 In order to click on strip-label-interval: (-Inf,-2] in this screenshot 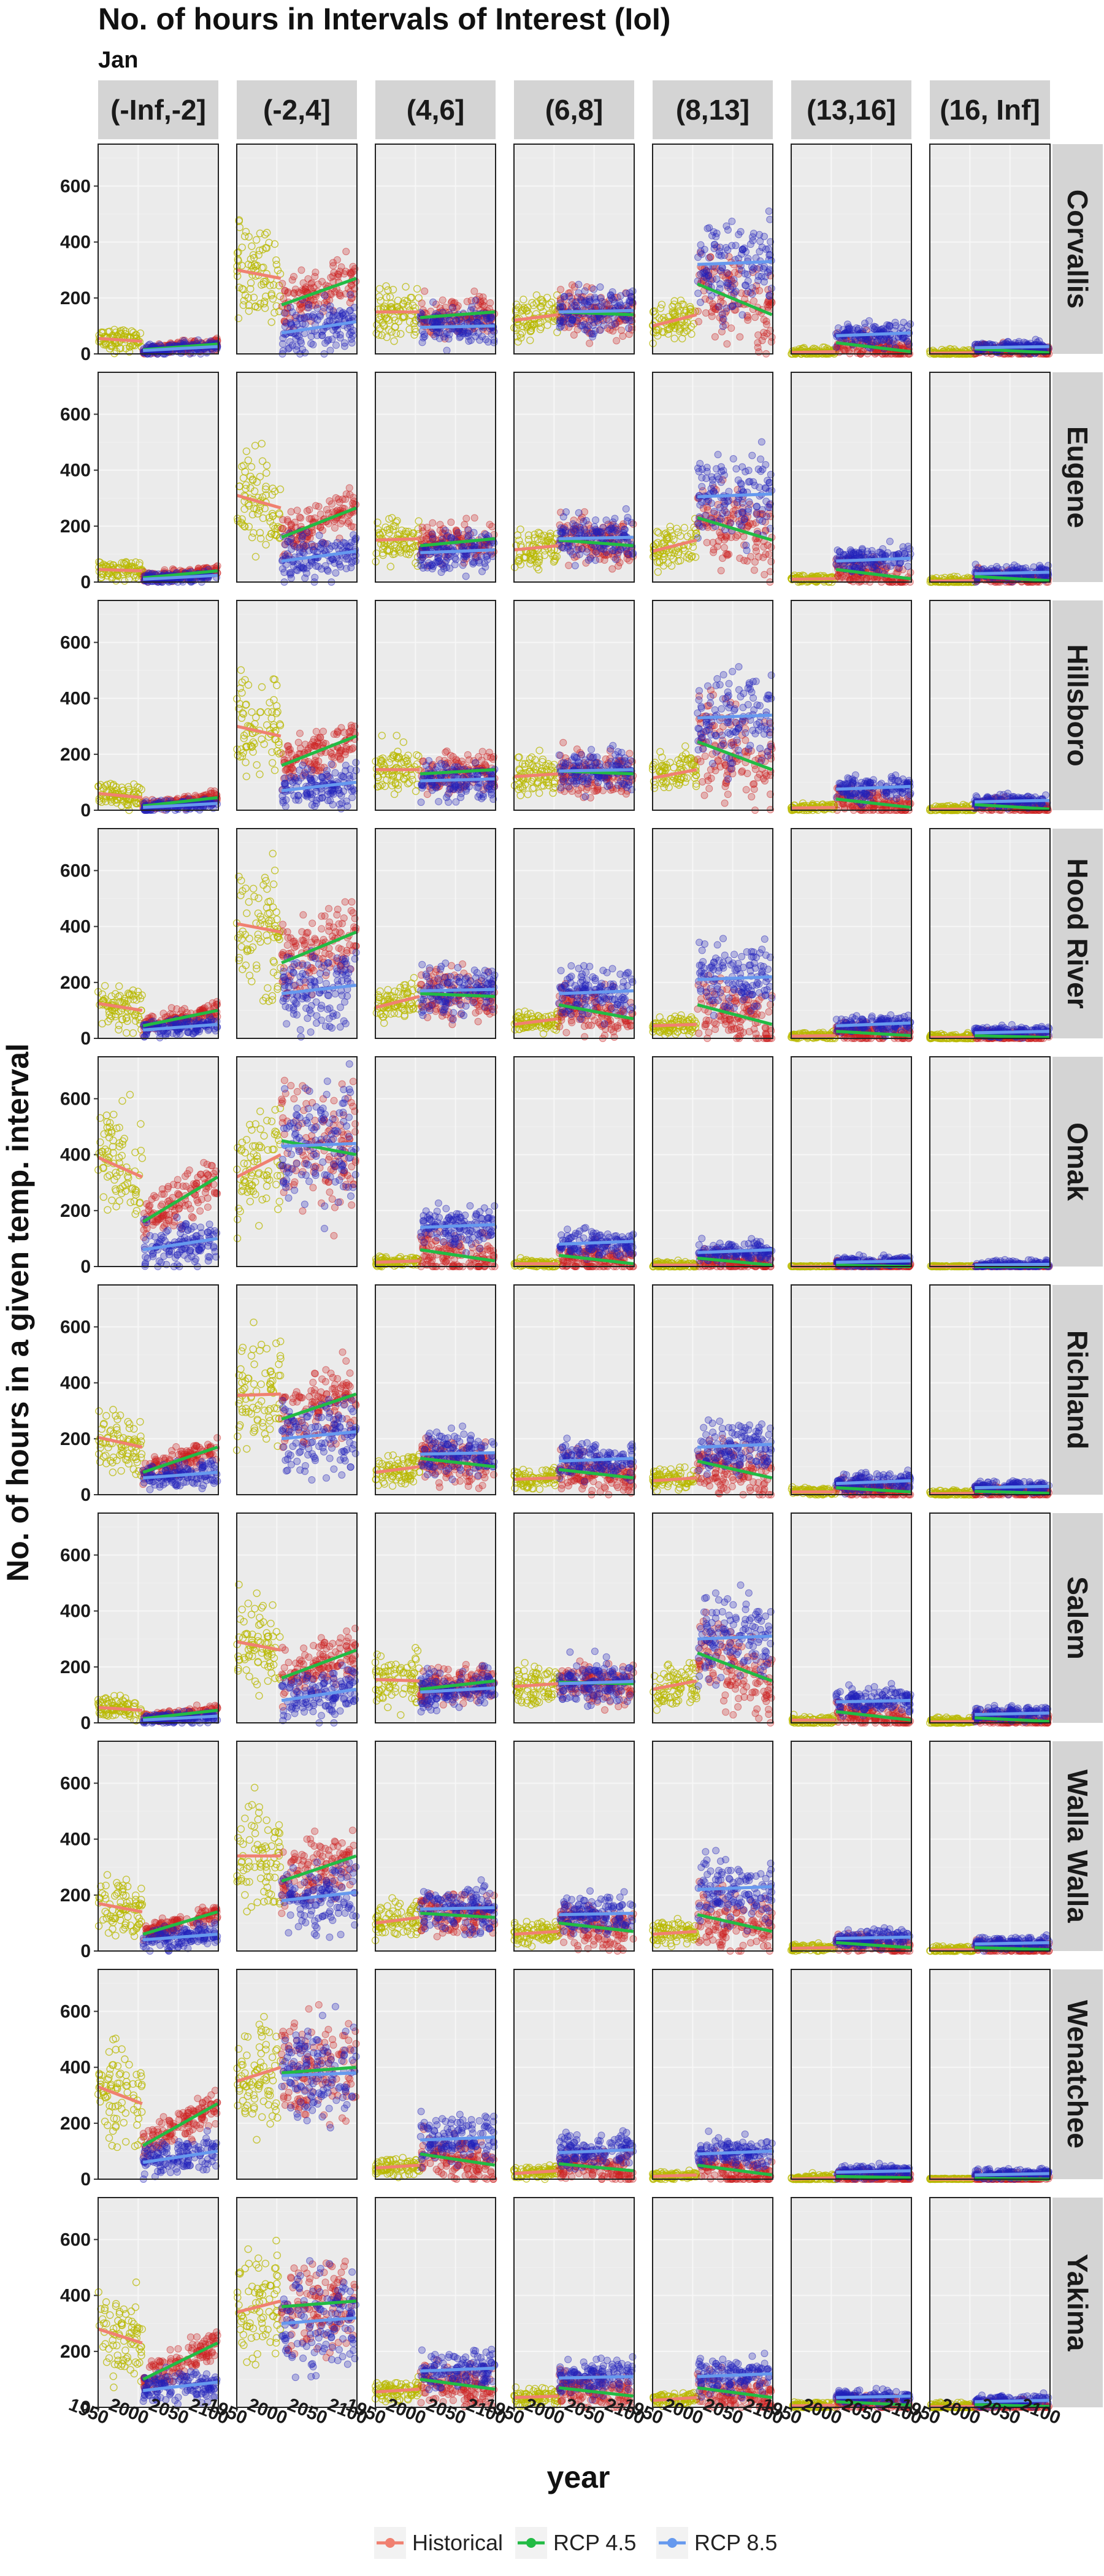, I will do `click(158, 110)`.